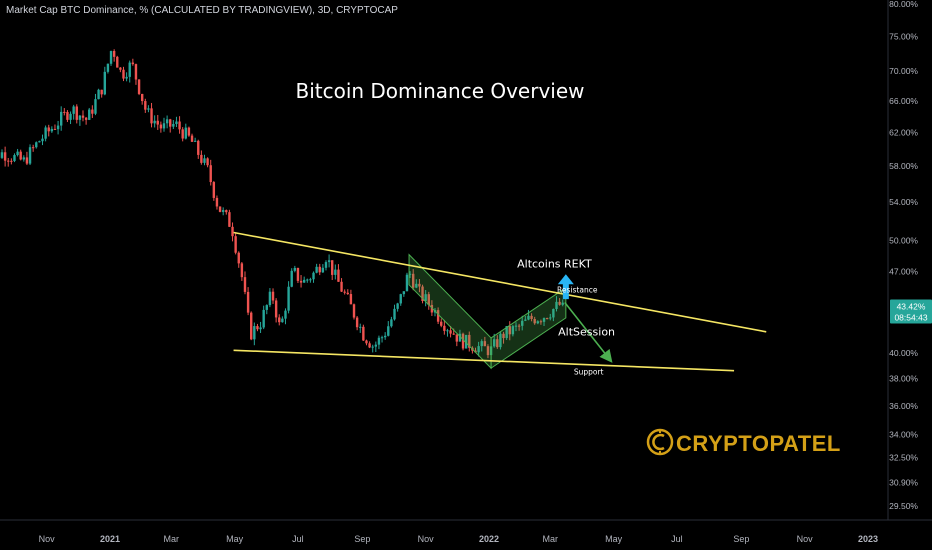 This screenshot has height=550, width=932. Describe the element at coordinates (362, 539) in the screenshot. I see `x-tick-label: Sep` at that location.